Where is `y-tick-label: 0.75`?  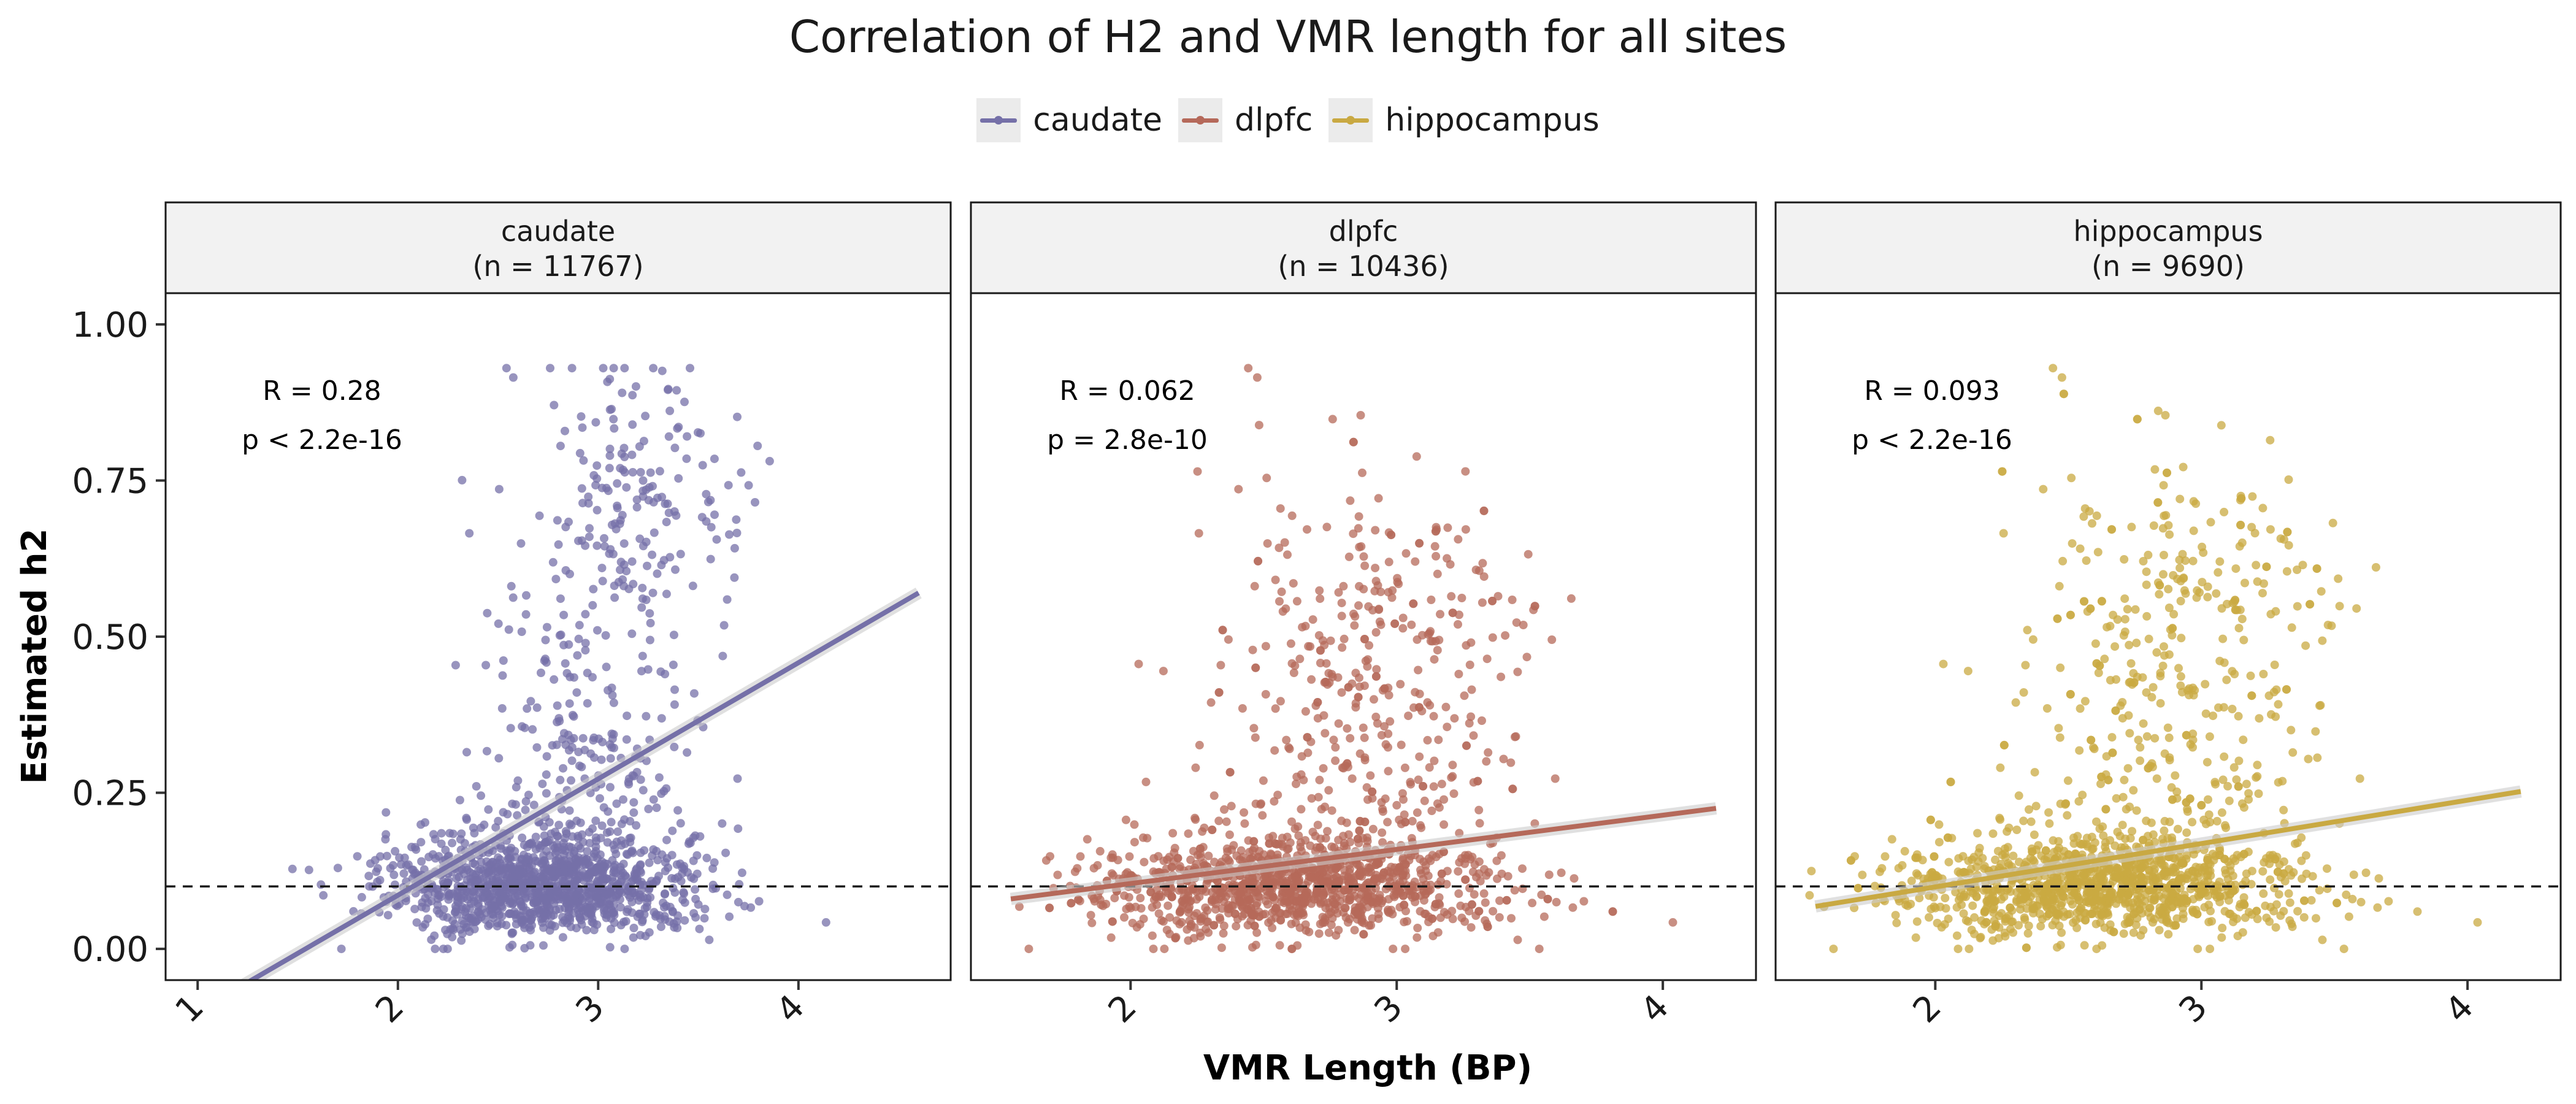
y-tick-label: 0.75 is located at coordinates (110, 481).